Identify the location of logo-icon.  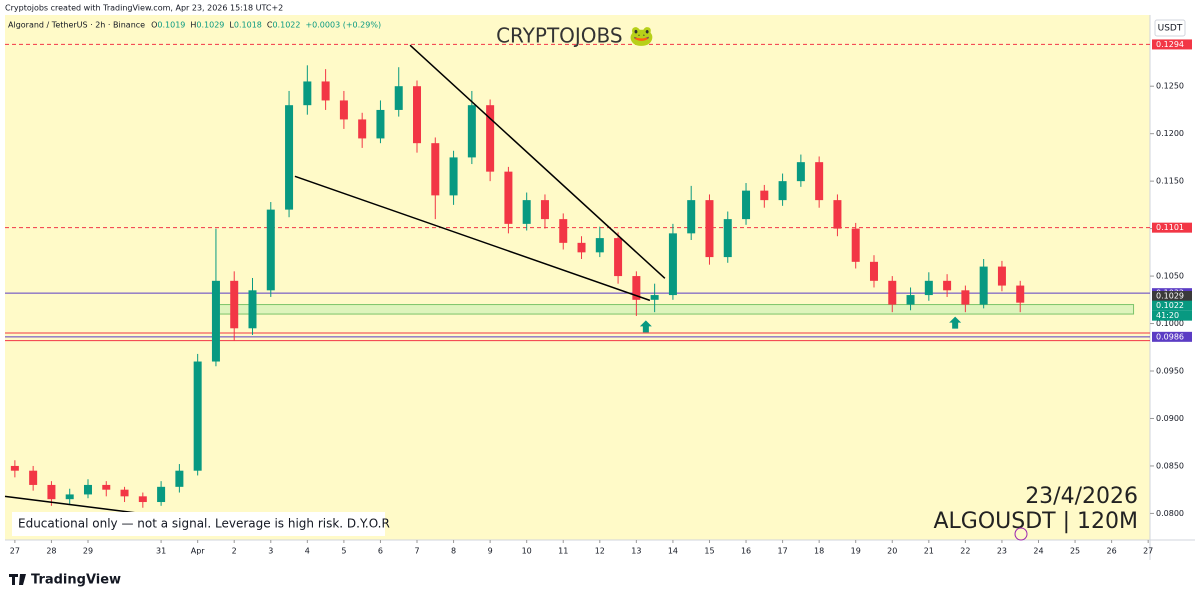
(17, 579).